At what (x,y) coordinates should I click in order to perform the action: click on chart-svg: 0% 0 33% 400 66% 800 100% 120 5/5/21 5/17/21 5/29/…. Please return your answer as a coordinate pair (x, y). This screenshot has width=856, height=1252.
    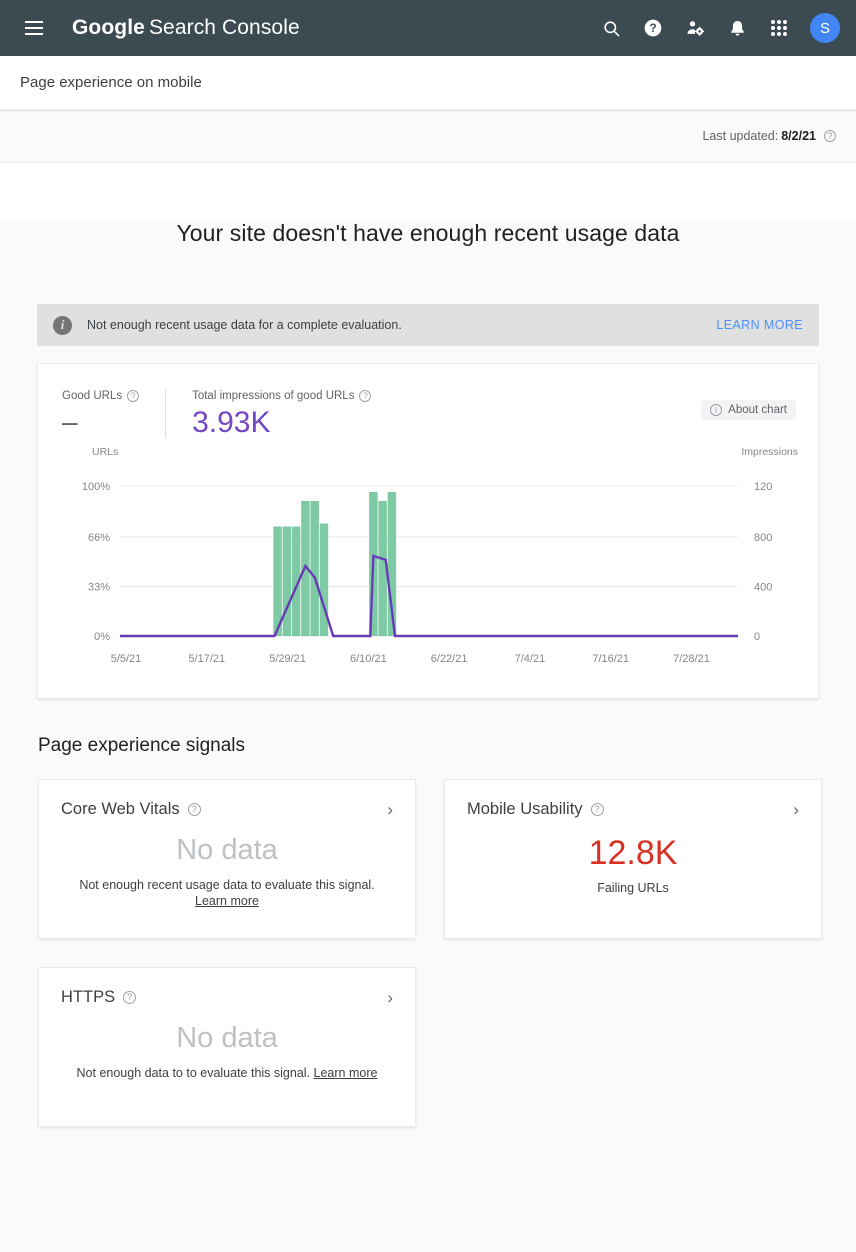
    Looking at the image, I should click on (427, 573).